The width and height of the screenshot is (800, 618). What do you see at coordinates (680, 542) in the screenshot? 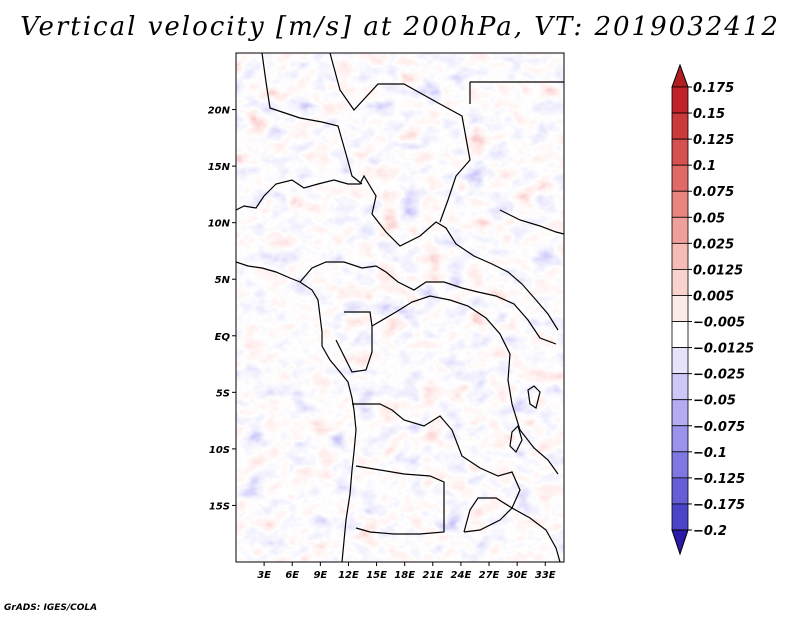
I see `colorbar-bottom-arrow` at bounding box center [680, 542].